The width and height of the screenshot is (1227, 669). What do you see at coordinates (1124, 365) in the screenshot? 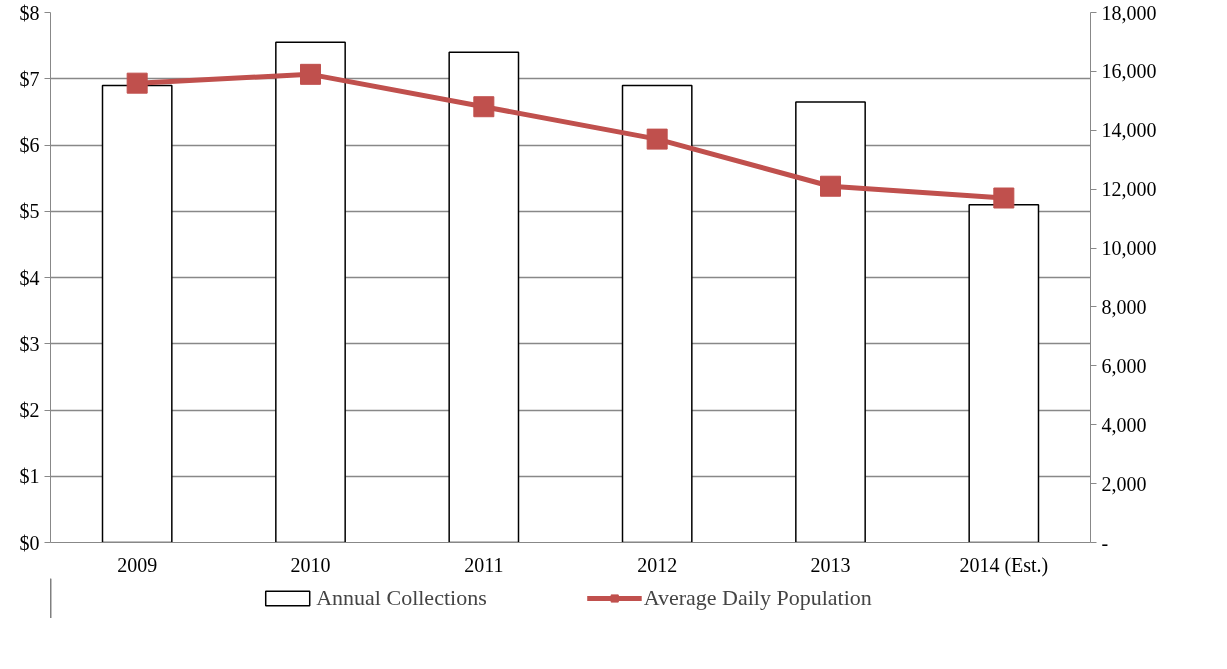
I see `y2-tick-label: 6,000` at bounding box center [1124, 365].